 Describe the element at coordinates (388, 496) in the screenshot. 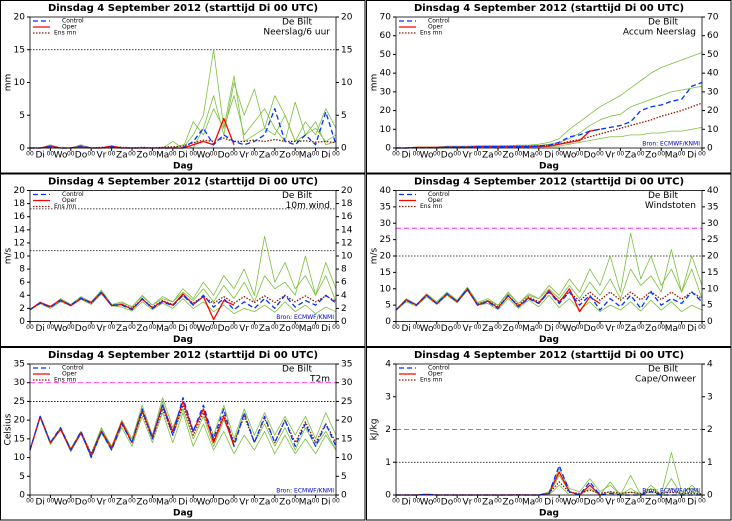

I see `y-tick-label: 0` at that location.